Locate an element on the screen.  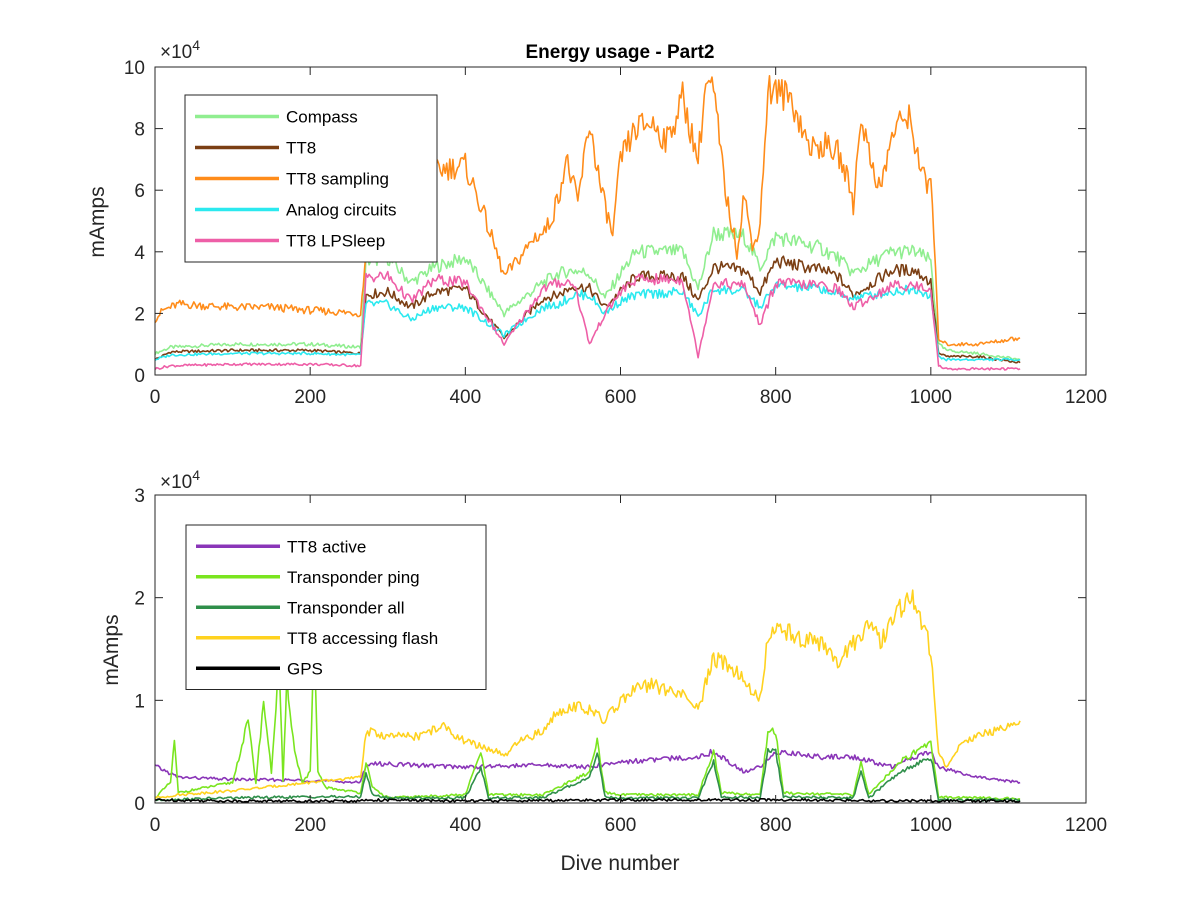
series-line-transponder-all is located at coordinates (587, 774).